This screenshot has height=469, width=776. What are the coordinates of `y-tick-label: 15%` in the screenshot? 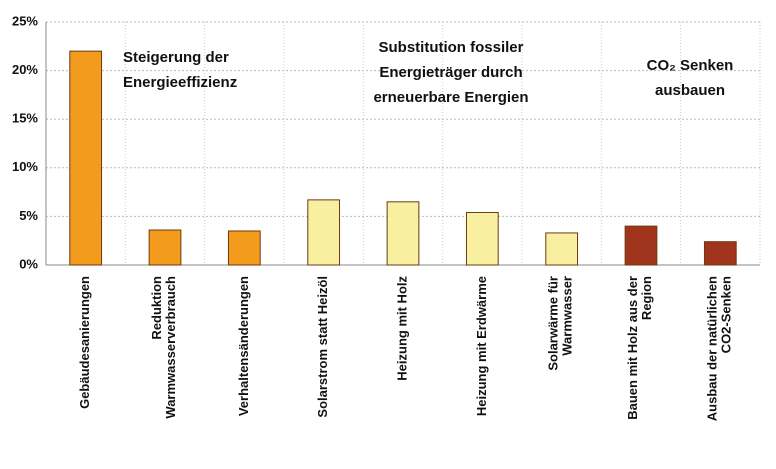 It's located at (25, 118).